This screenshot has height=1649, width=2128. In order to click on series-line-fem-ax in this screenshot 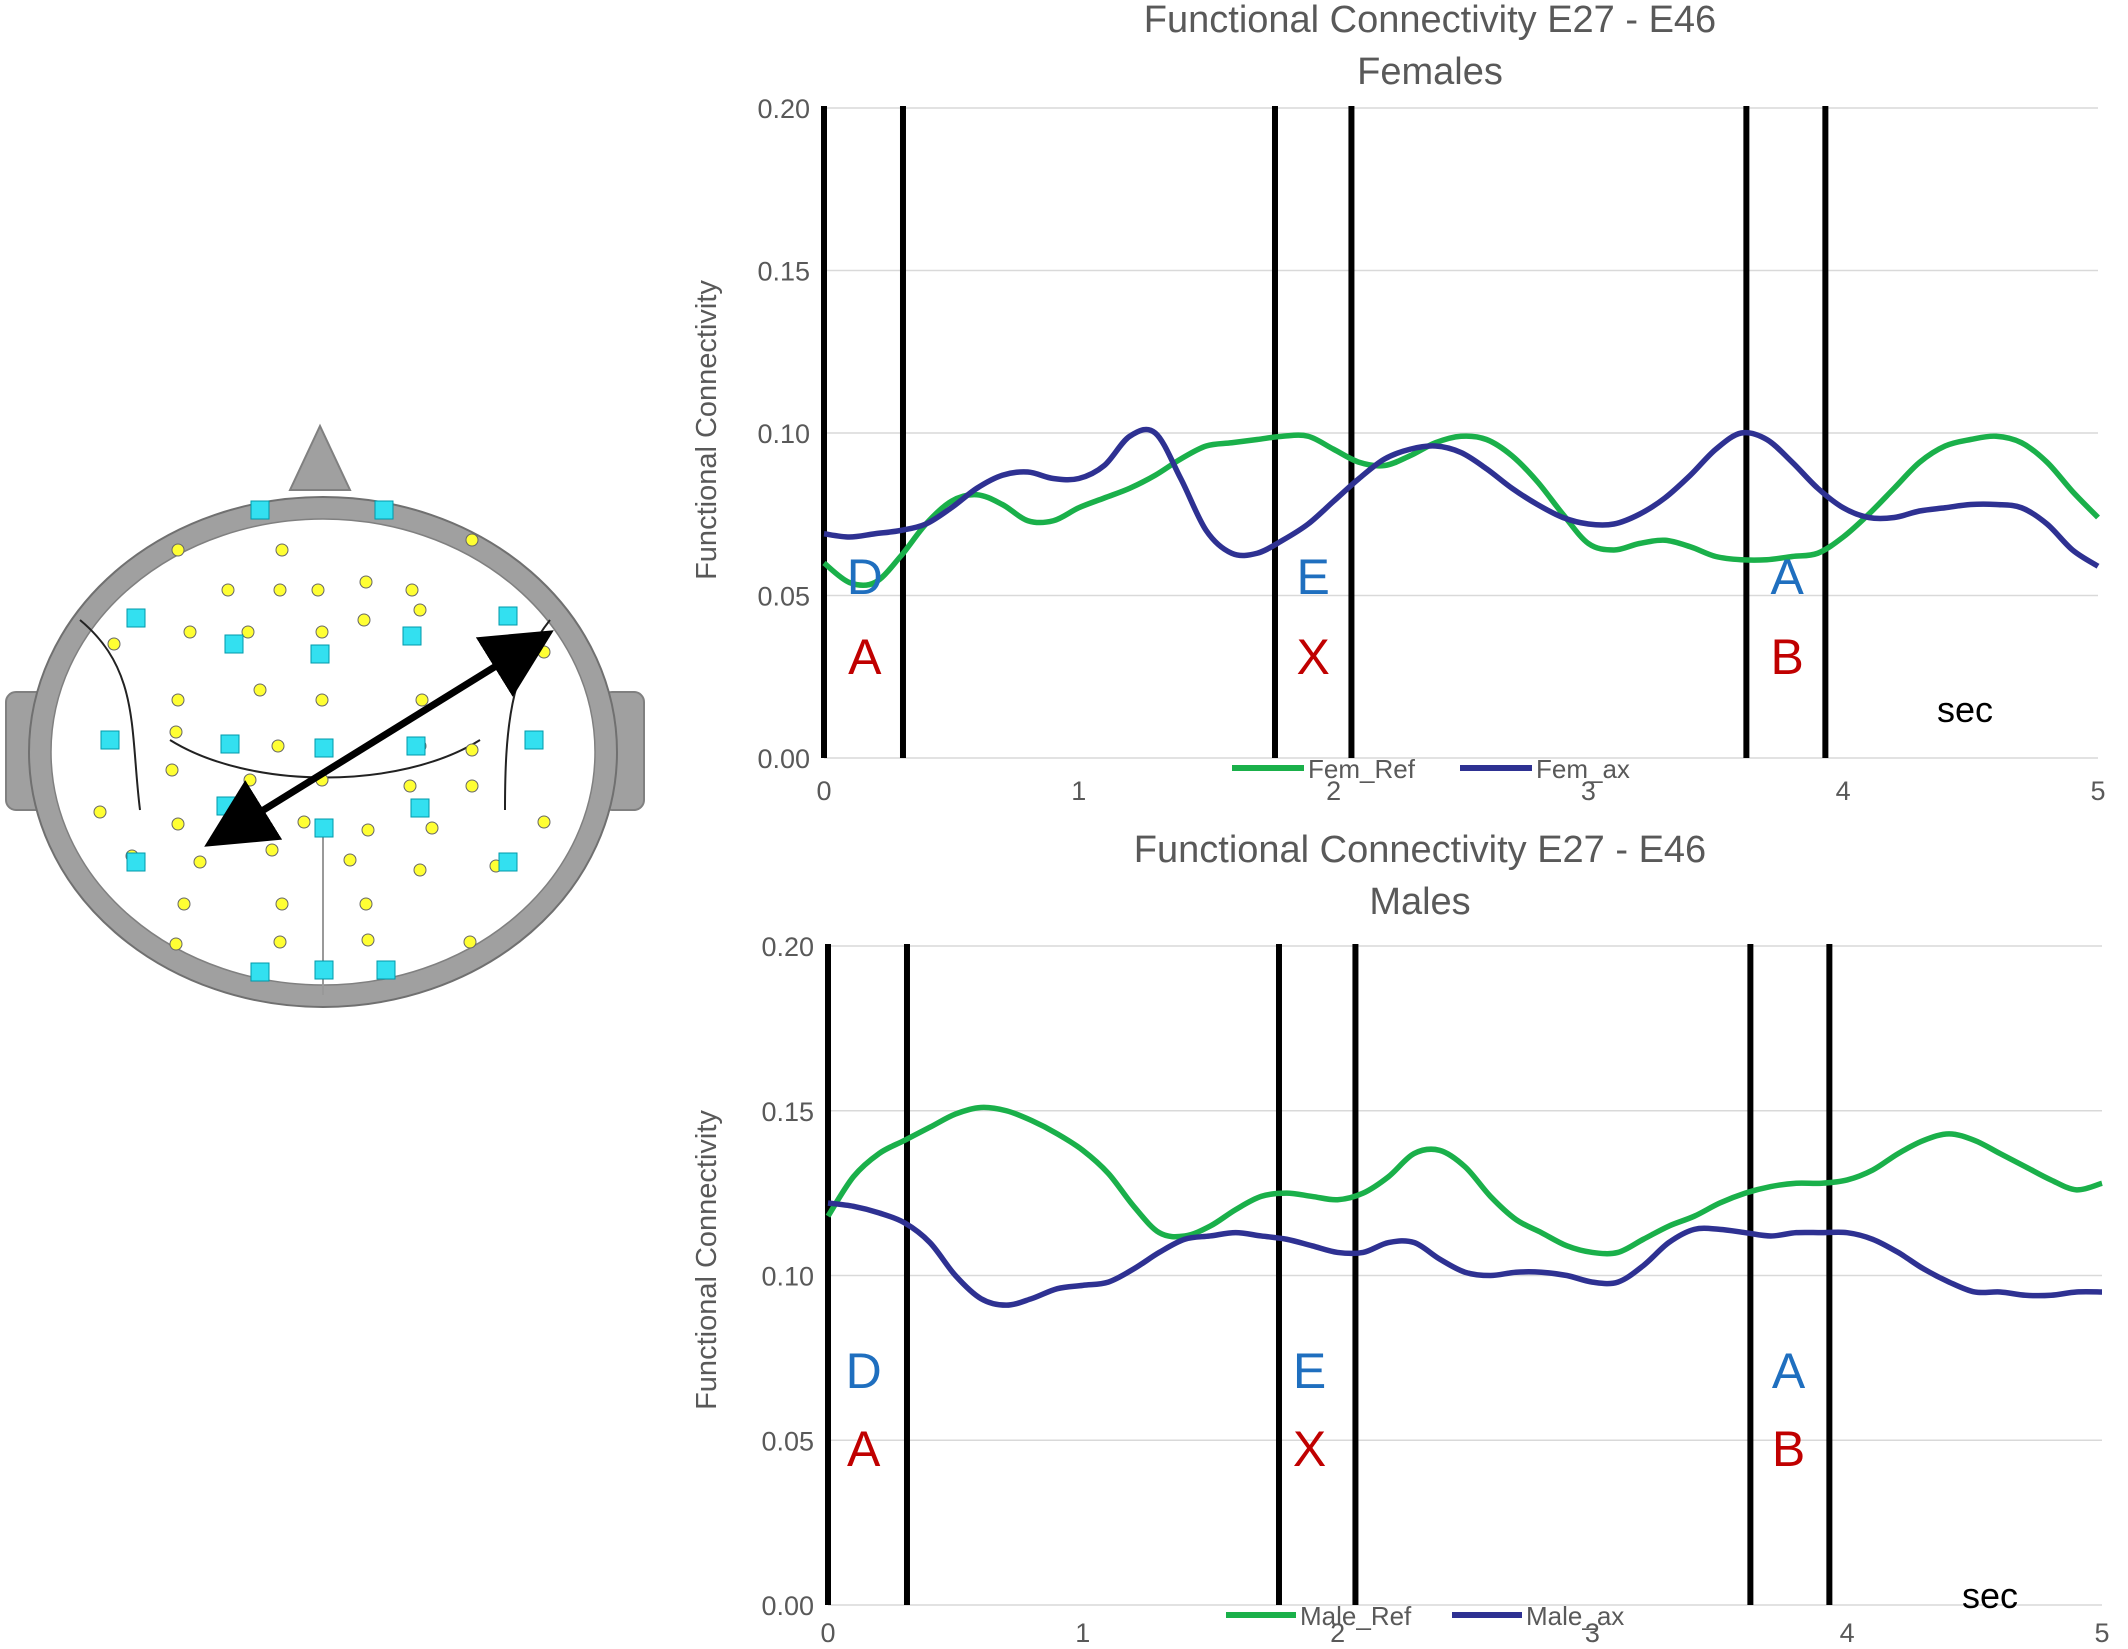, I will do `click(1461, 497)`.